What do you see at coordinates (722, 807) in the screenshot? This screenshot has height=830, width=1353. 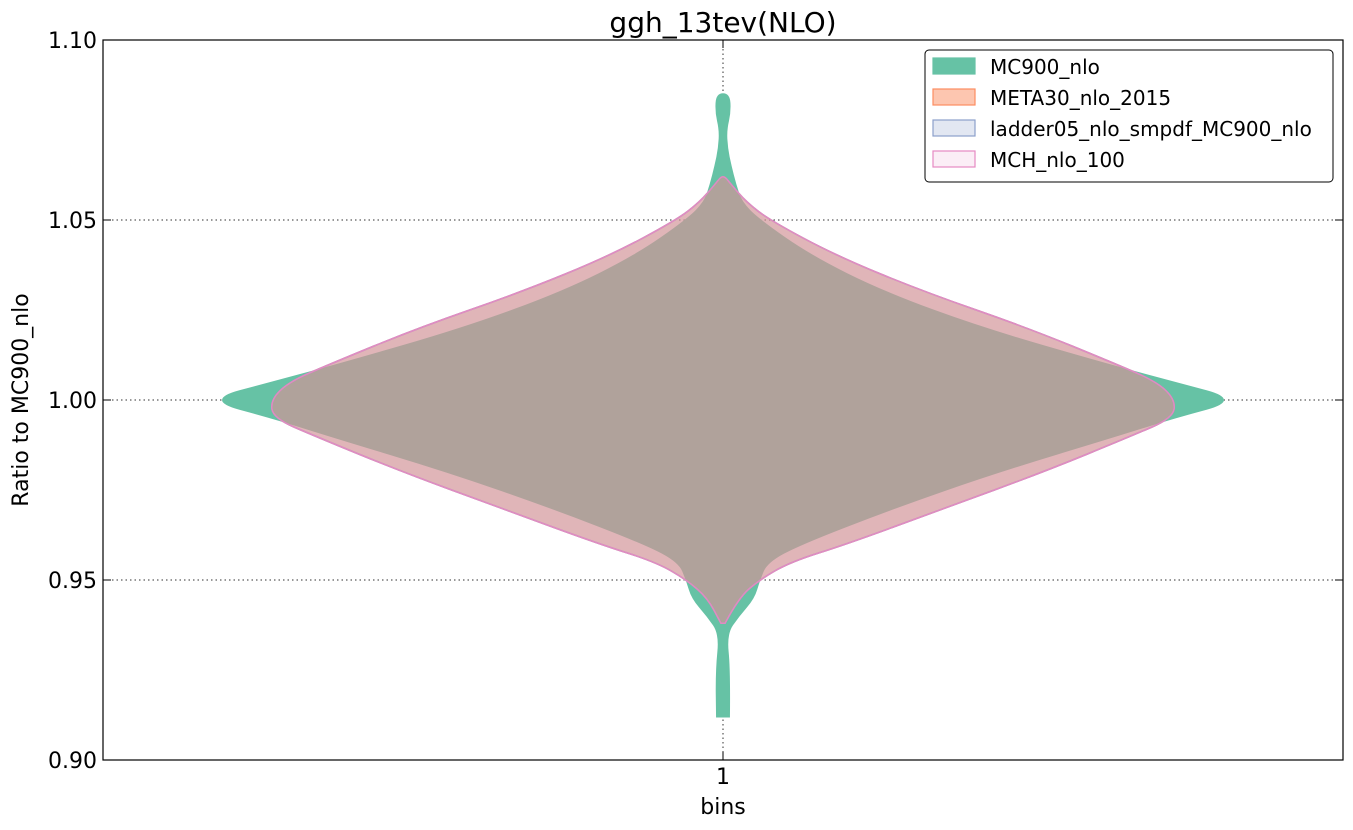 I see `x-axis-label: bins` at bounding box center [722, 807].